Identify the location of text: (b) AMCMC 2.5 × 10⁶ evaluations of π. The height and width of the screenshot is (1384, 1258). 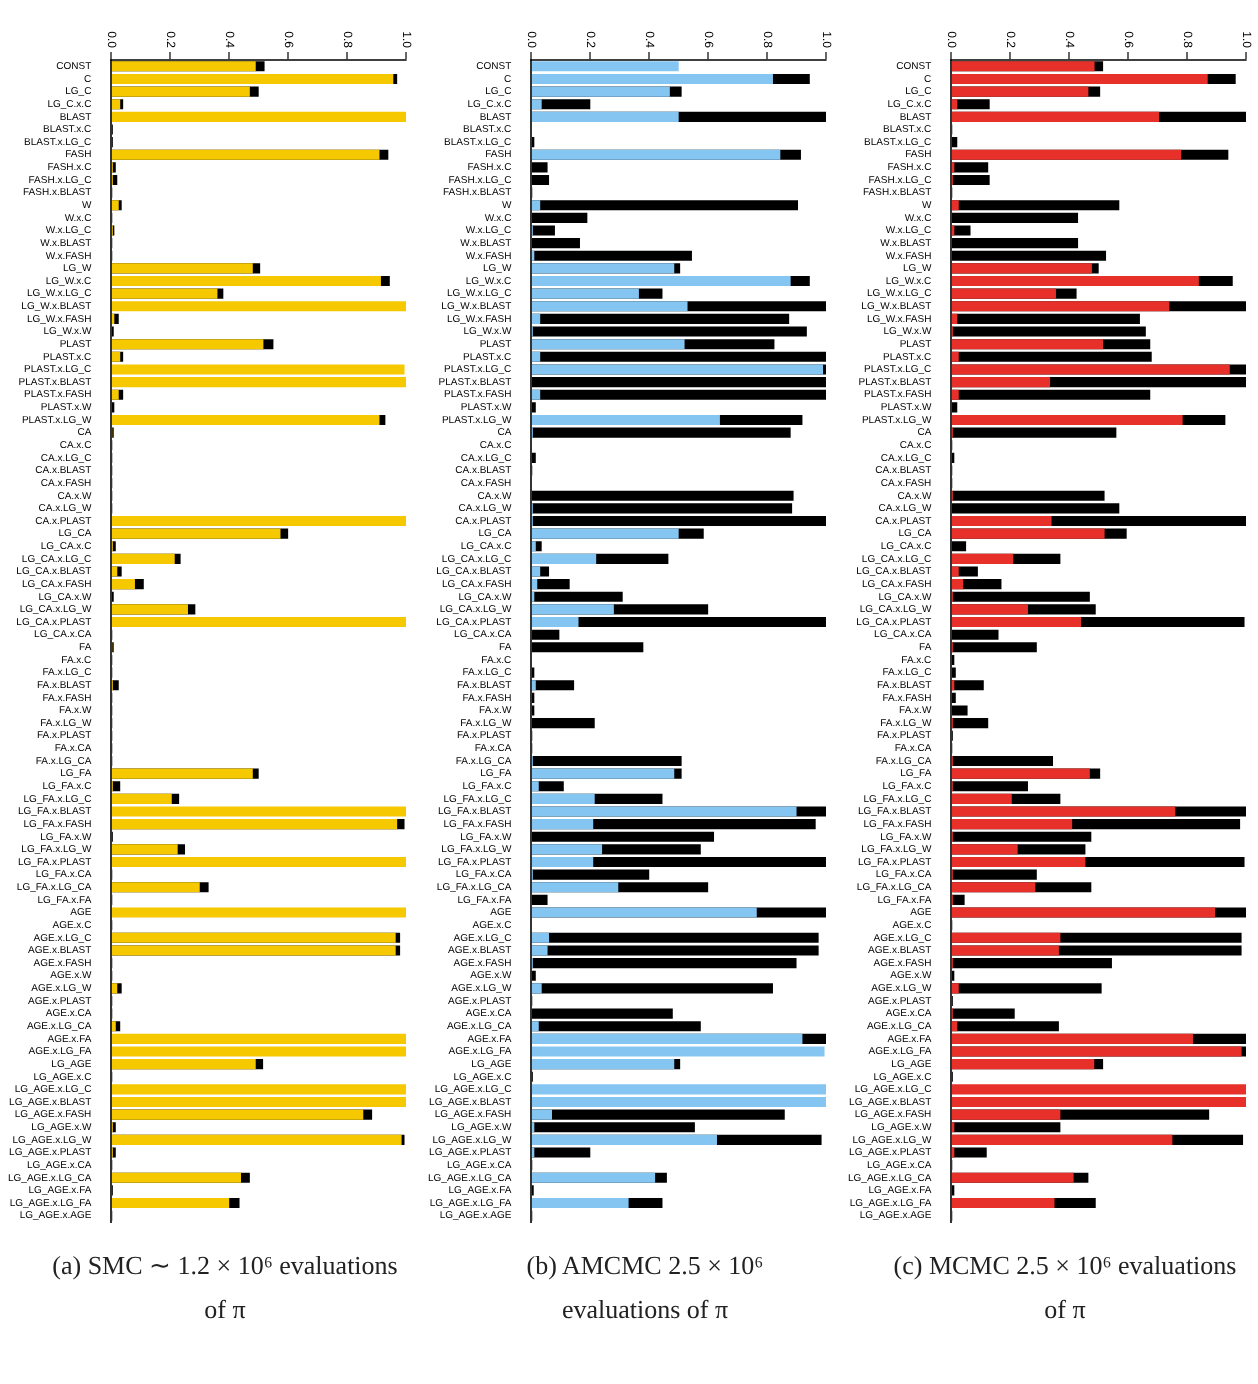
(645, 1288).